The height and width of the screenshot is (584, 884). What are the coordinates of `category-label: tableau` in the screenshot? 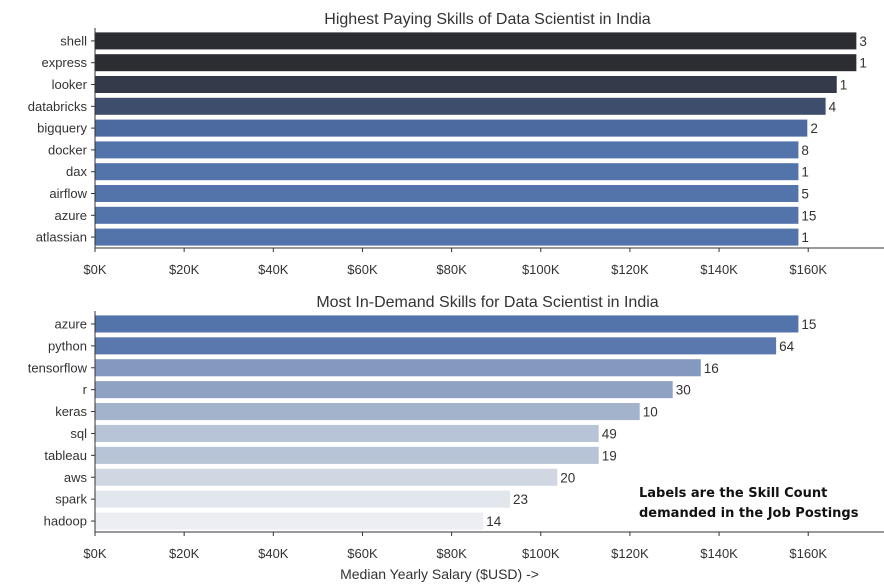 It's located at (65, 455).